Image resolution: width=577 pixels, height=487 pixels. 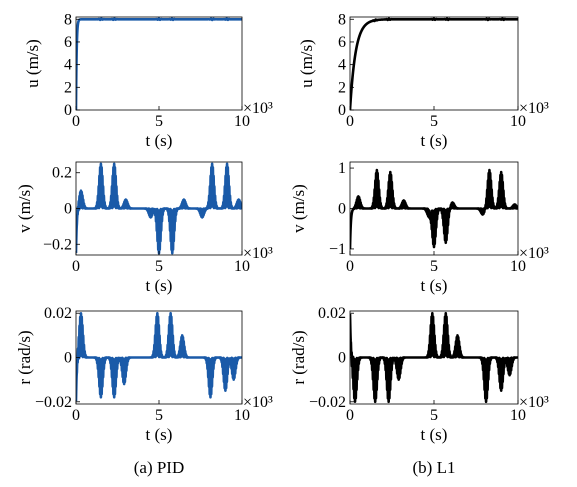 What do you see at coordinates (342, 168) in the screenshot?
I see `y-tick-label: 1` at bounding box center [342, 168].